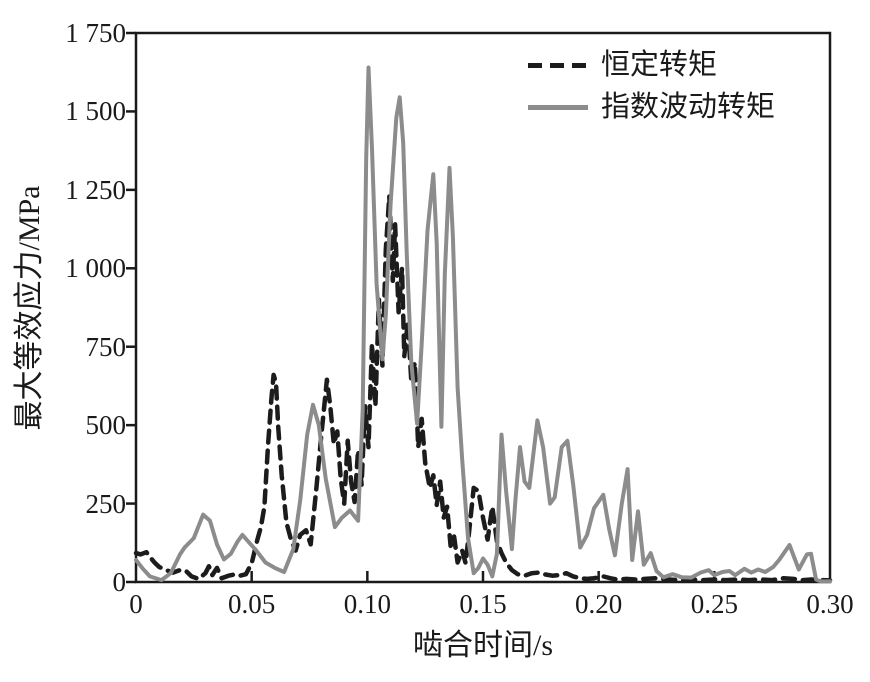 Image resolution: width=870 pixels, height=682 pixels. What do you see at coordinates (714, 604) in the screenshot?
I see `x-tick-label: 0.25` at bounding box center [714, 604].